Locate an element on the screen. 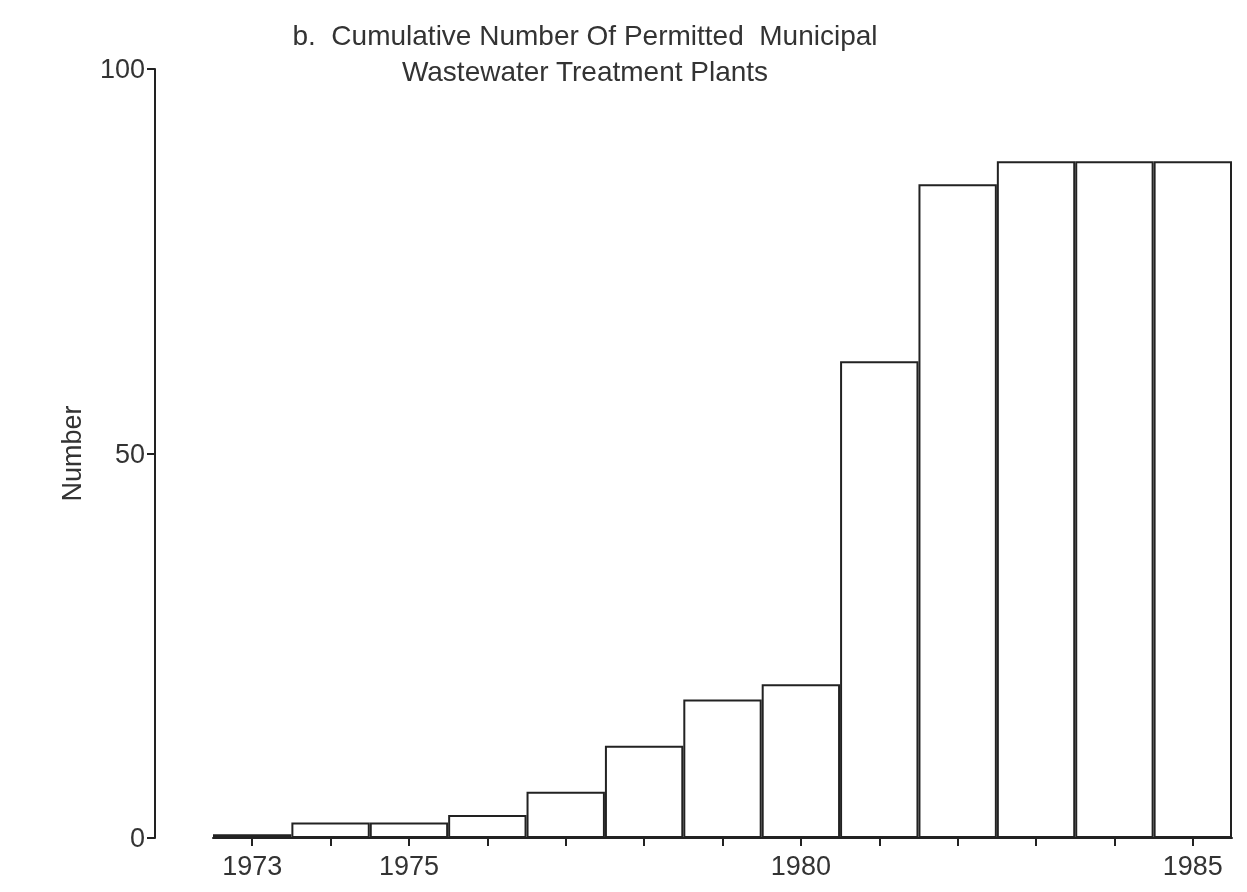 The height and width of the screenshot is (892, 1247). x-tick-label: 1985 is located at coordinates (1192, 865).